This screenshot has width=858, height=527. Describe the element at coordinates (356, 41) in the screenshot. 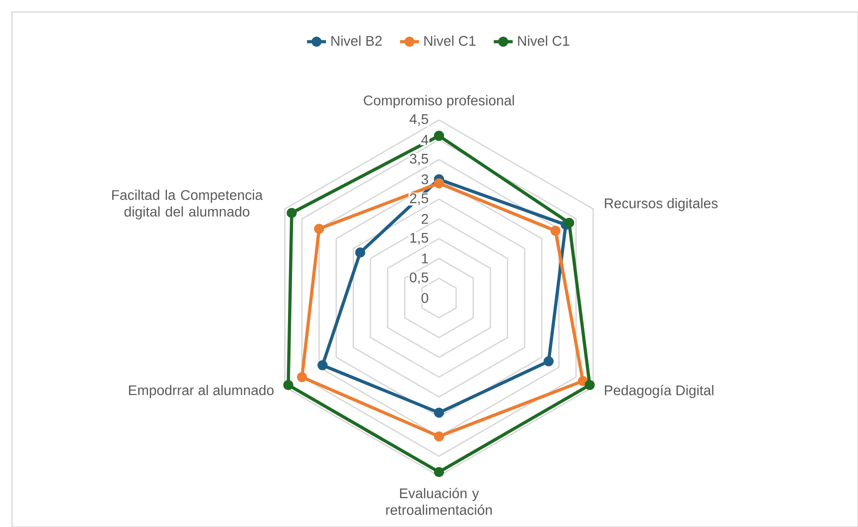

I see `legend-label: Nivel B2` at that location.